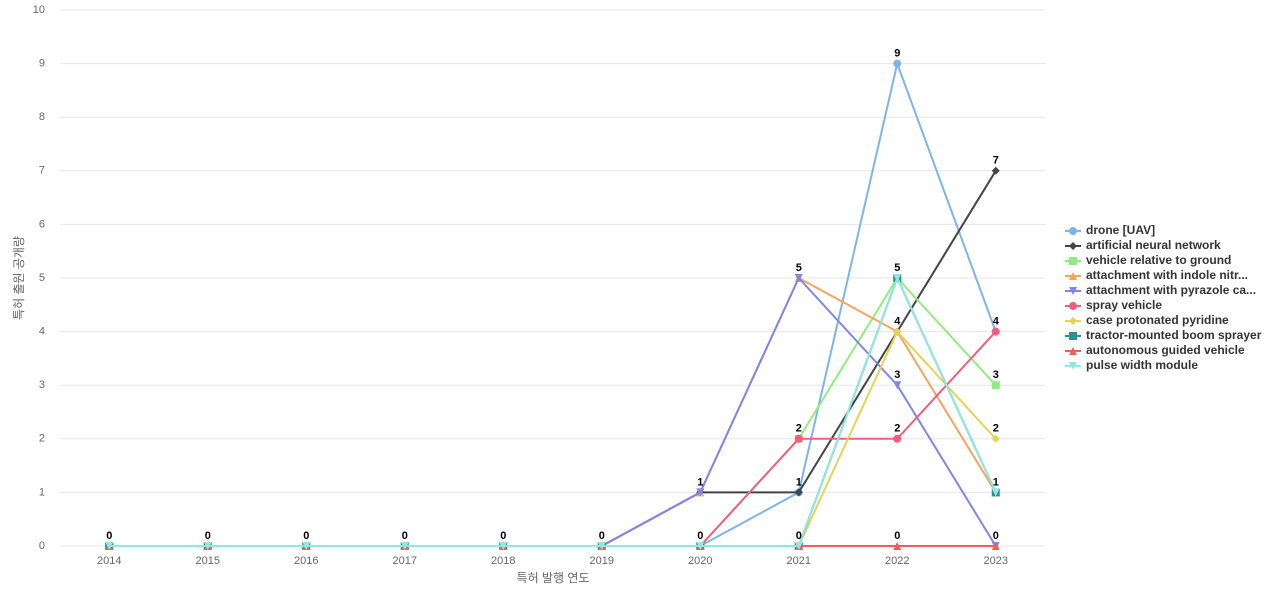 The height and width of the screenshot is (605, 1280). Describe the element at coordinates (897, 54) in the screenshot. I see `data-label: 9` at that location.